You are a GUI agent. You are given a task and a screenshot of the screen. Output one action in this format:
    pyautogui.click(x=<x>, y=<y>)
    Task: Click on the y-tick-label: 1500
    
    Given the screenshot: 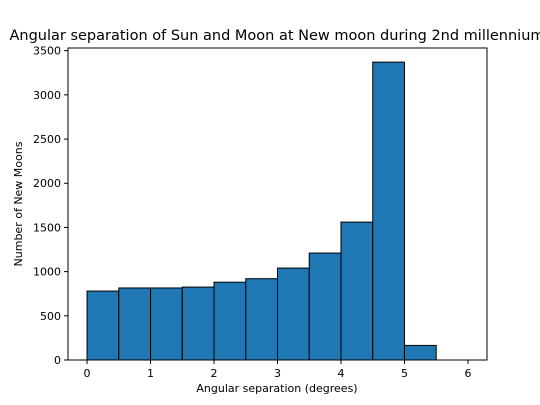 What is the action you would take?
    pyautogui.click(x=47, y=227)
    